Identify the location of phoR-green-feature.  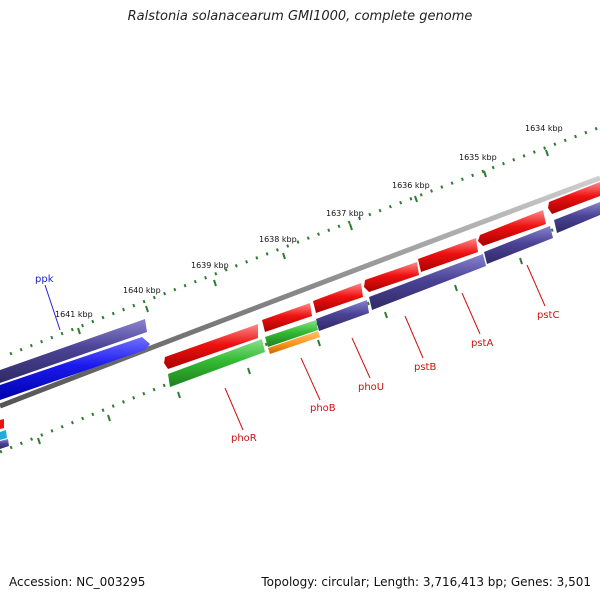
(216, 363).